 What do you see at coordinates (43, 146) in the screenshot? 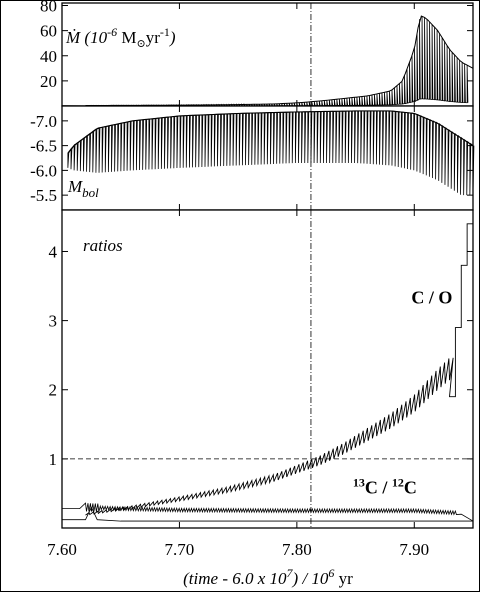
I see `y-tick-label: -6.5` at bounding box center [43, 146].